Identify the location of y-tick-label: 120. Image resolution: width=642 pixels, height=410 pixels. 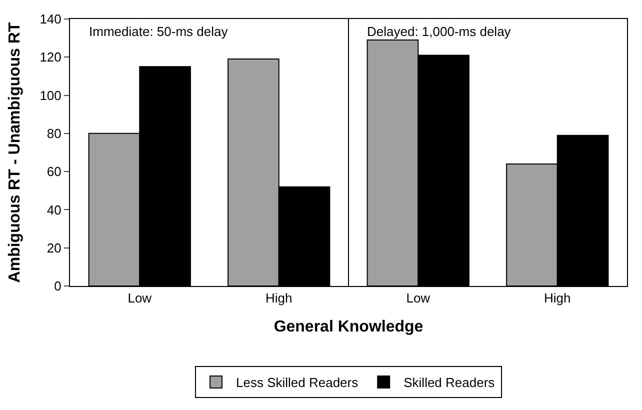
(51, 57).